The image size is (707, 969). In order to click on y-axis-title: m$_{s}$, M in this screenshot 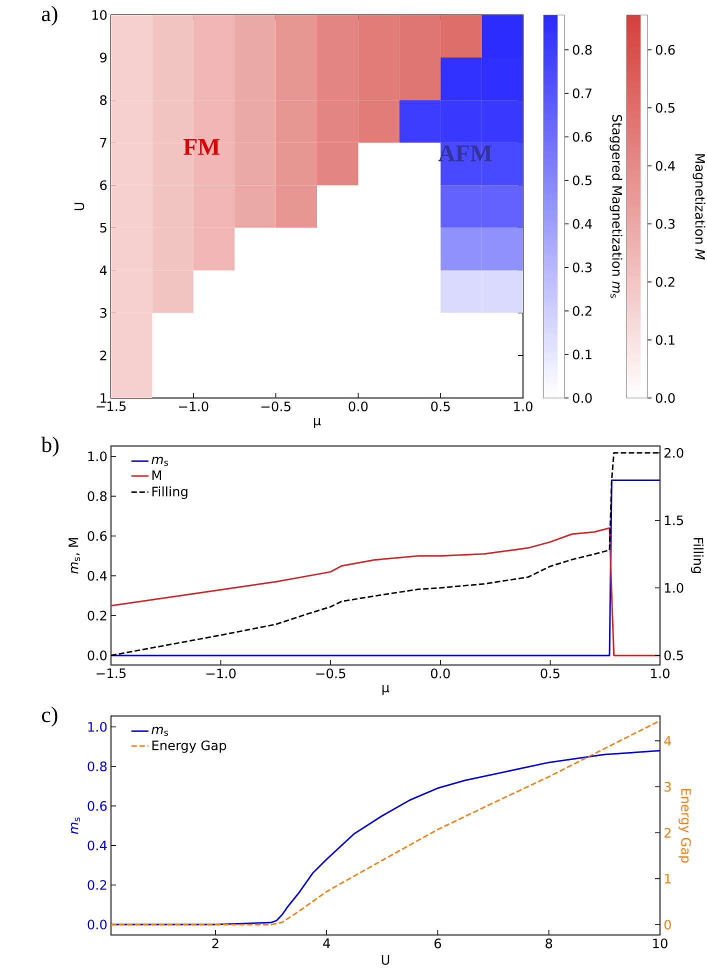, I will do `click(74, 556)`.